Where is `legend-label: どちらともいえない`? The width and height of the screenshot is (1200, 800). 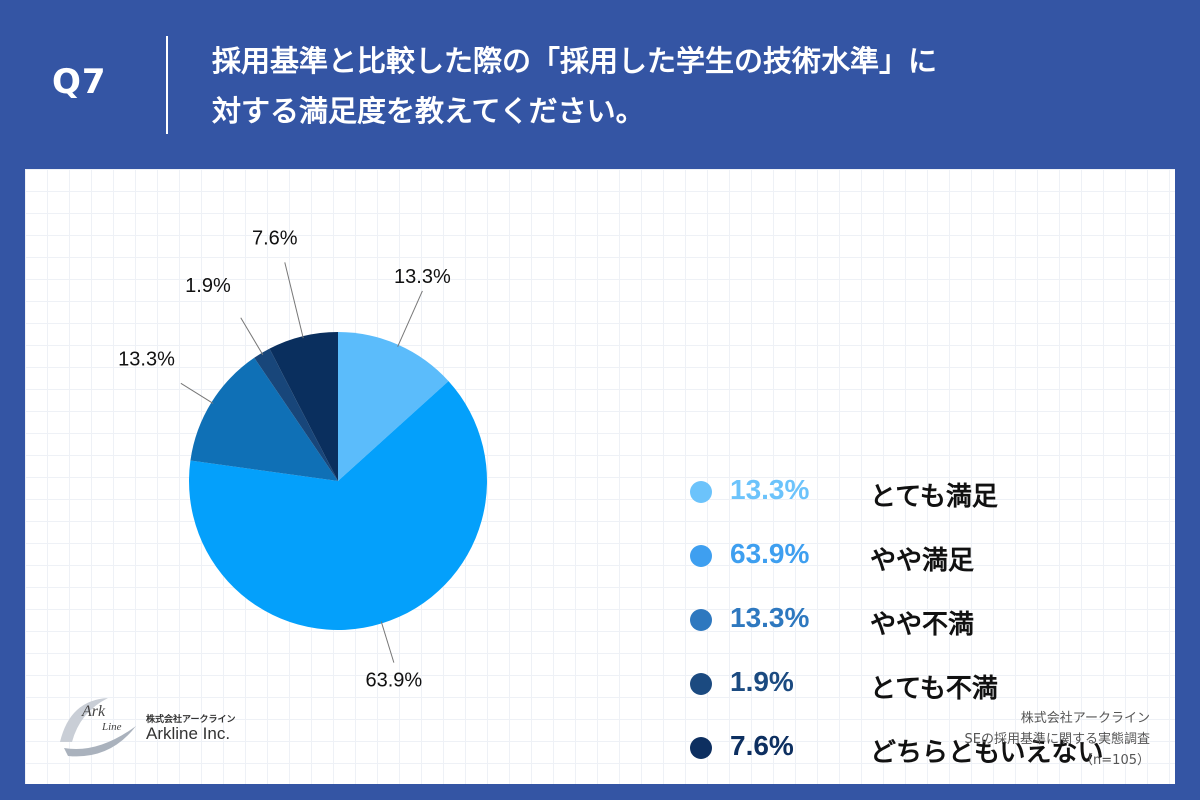 legend-label: どちらともいえない is located at coordinates (987, 753).